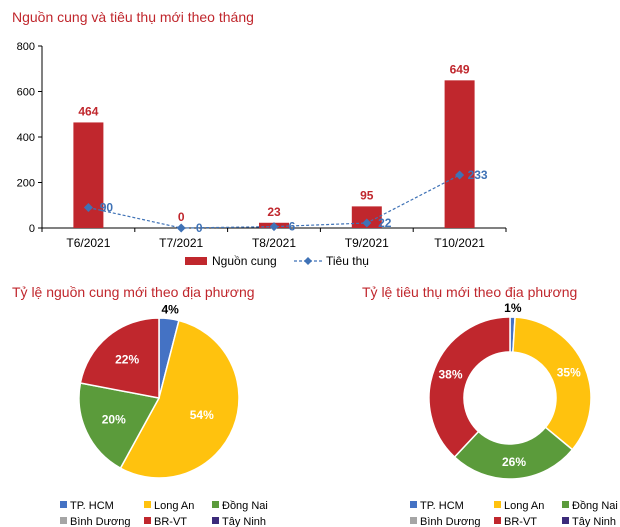 Image resolution: width=620 pixels, height=527 pixels. I want to click on line-data-label: 6, so click(292, 227).